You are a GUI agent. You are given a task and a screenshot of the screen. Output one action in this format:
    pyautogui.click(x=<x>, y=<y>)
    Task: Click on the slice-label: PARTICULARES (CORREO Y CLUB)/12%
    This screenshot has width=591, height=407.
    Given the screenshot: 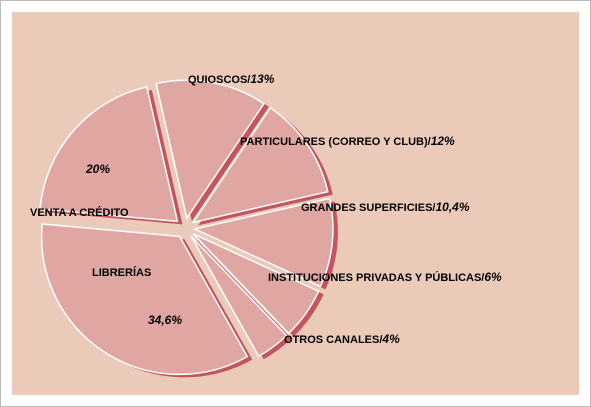 What is the action you would take?
    pyautogui.click(x=347, y=141)
    